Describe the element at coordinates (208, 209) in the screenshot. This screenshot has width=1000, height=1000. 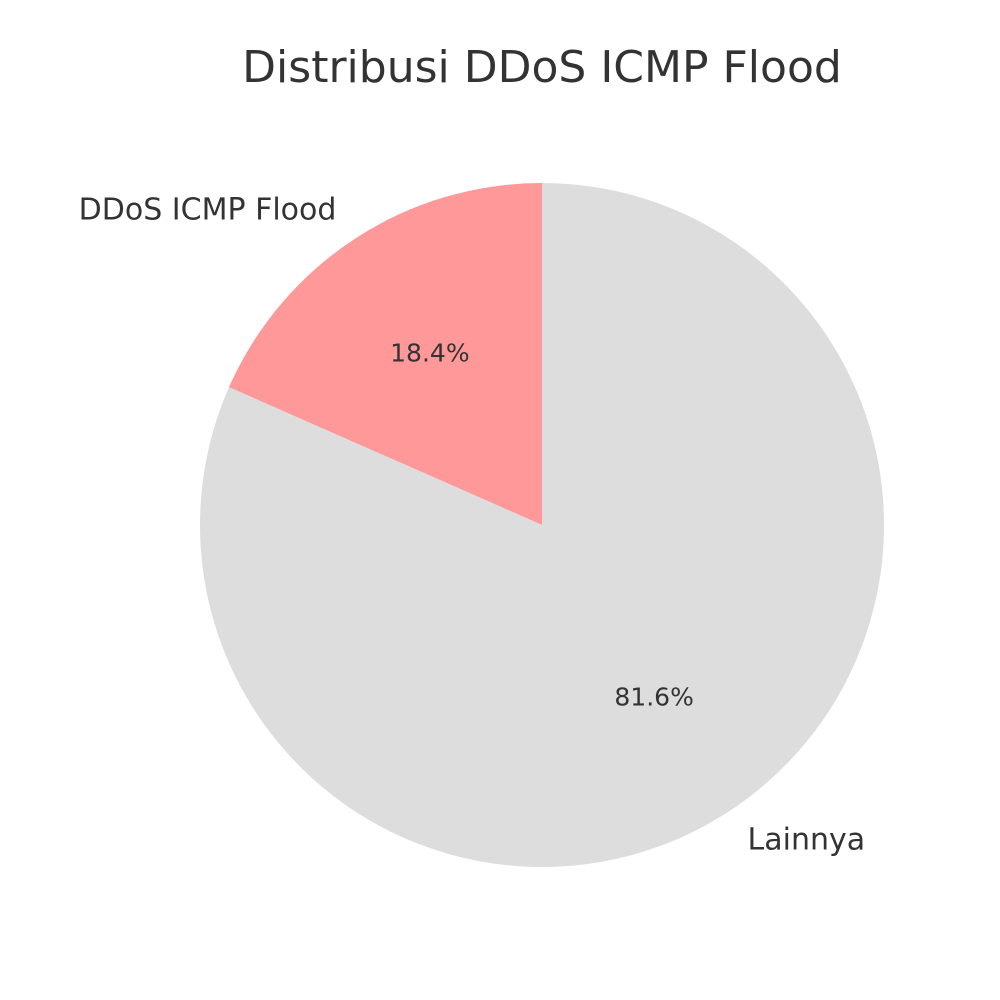
I see `pie-category-label-0: DDoS ICMP Flood` at that location.